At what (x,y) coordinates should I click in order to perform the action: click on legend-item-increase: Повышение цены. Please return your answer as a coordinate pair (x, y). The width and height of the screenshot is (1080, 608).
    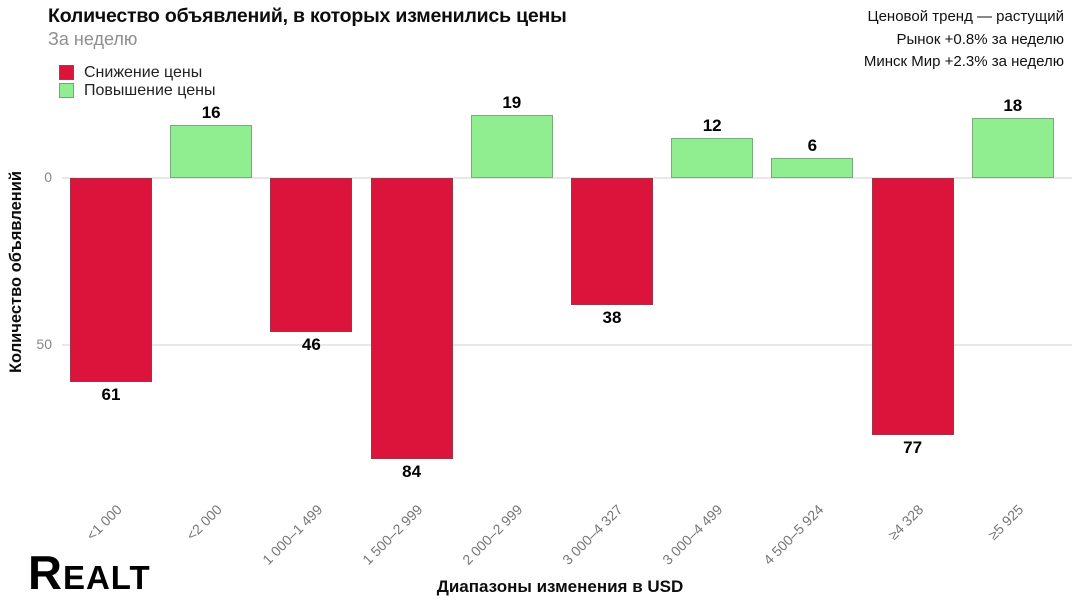
    Looking at the image, I should click on (137, 90).